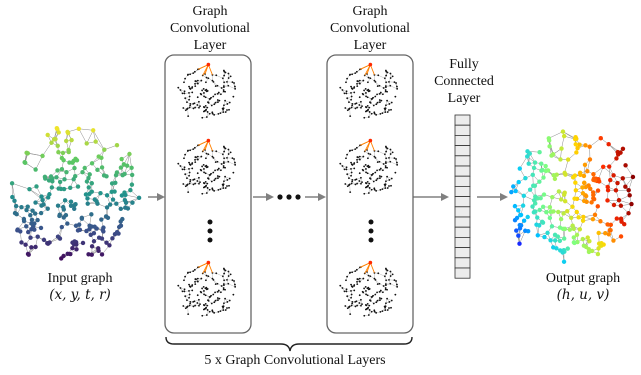 This screenshot has width=641, height=375. What do you see at coordinates (75, 193) in the screenshot?
I see `input-graph` at bounding box center [75, 193].